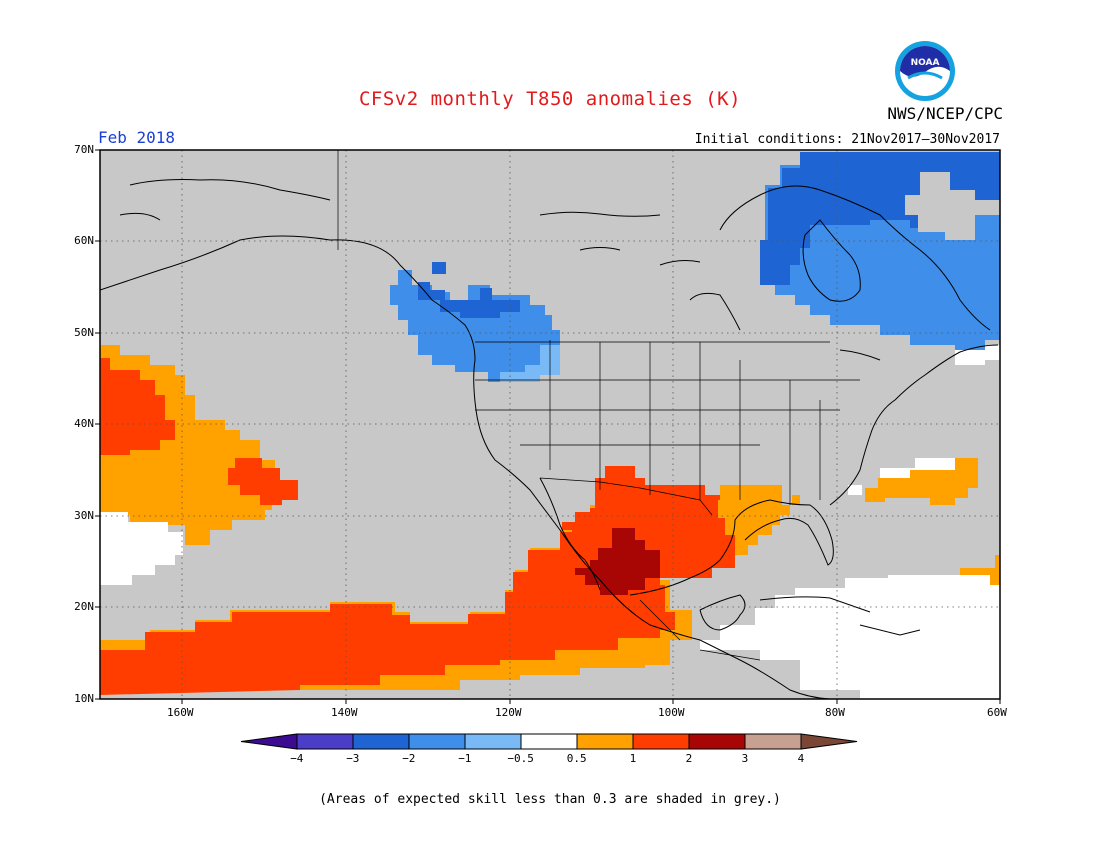 This screenshot has width=1100, height=850. I want to click on lat-label-50n: 50N, so click(84, 332).